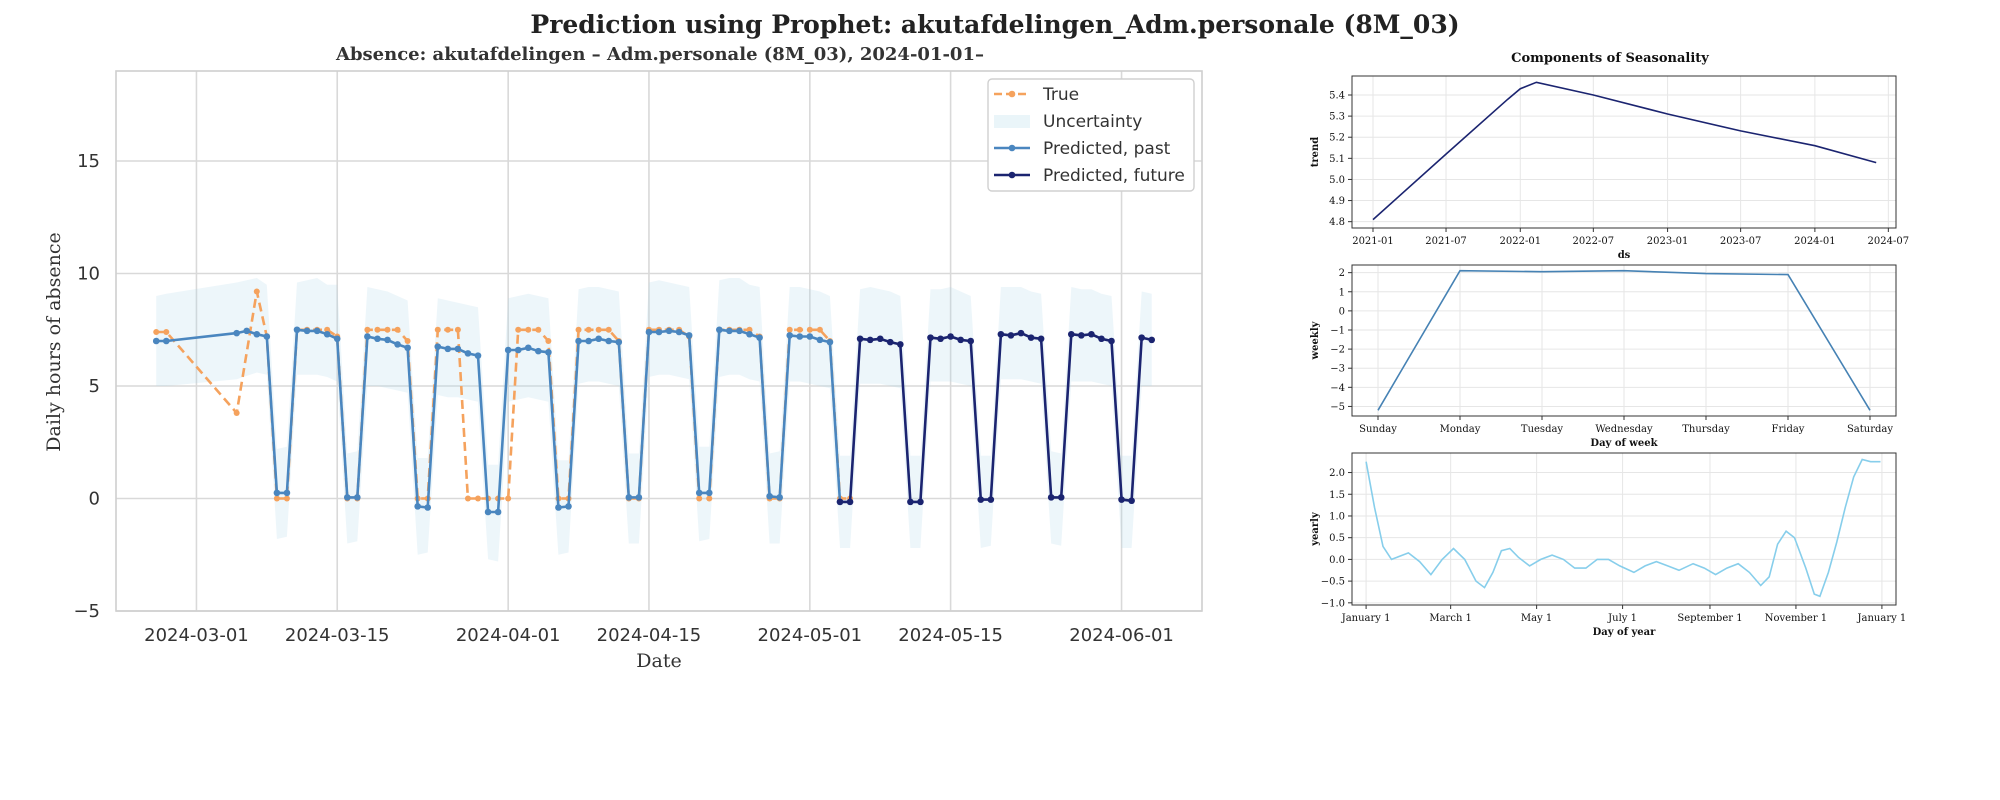 Image resolution: width=2000 pixels, height=800 pixels. Describe the element at coordinates (86, 611) in the screenshot. I see `y-tick-label: −5` at that location.